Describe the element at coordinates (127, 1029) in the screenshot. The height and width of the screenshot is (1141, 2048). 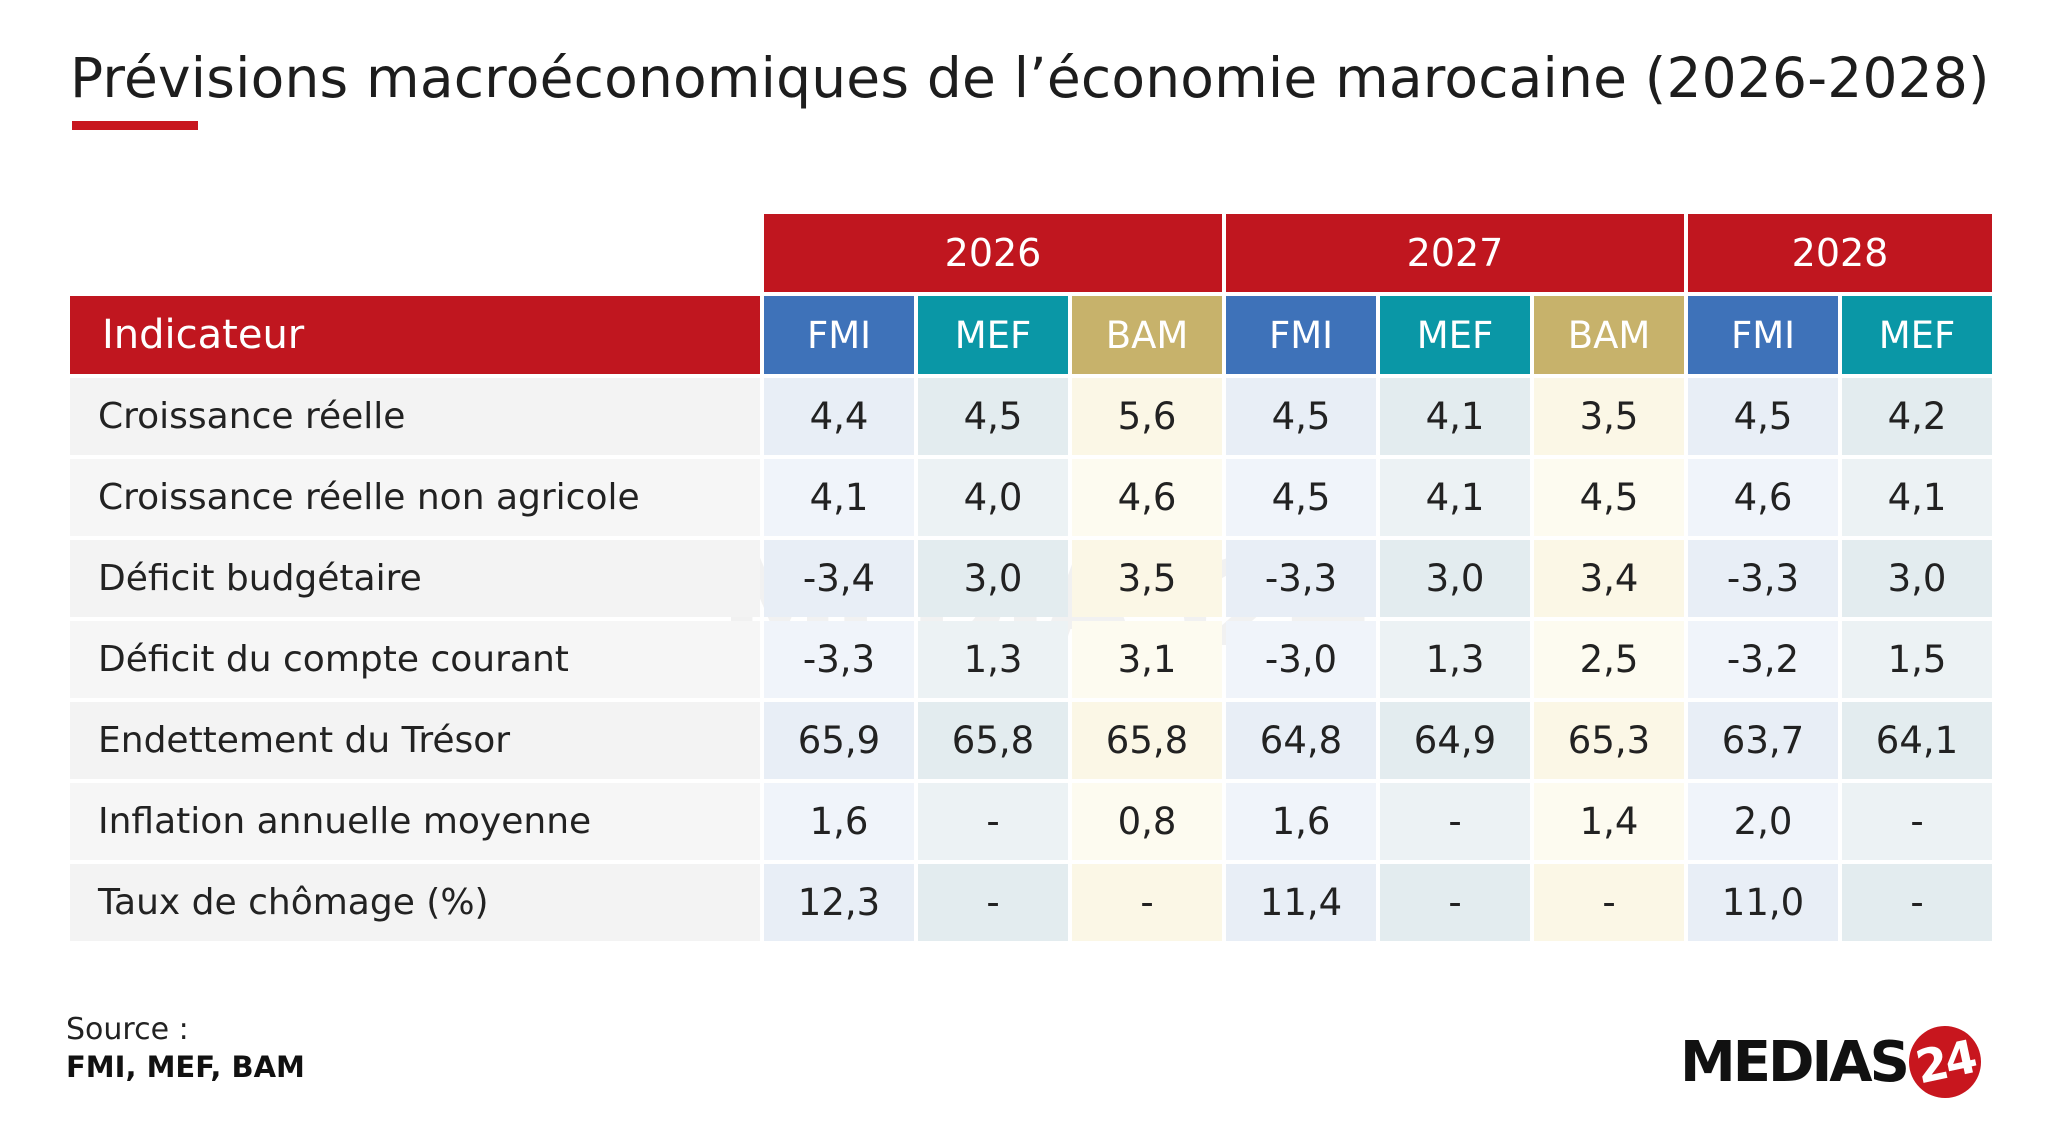
I see `source-label: Source :` at that location.